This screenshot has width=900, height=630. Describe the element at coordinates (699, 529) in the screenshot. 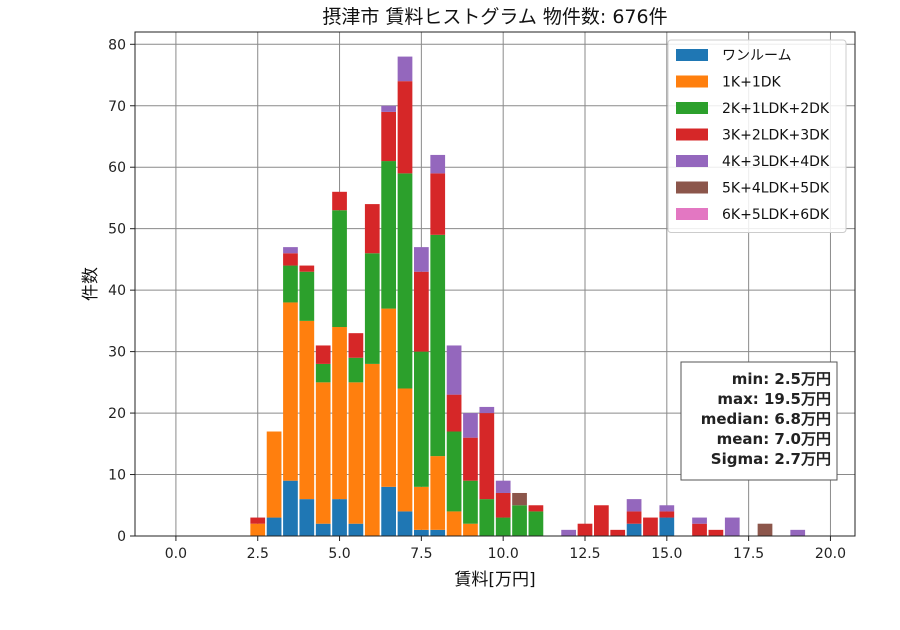

I see `bar-s3-x27` at that location.